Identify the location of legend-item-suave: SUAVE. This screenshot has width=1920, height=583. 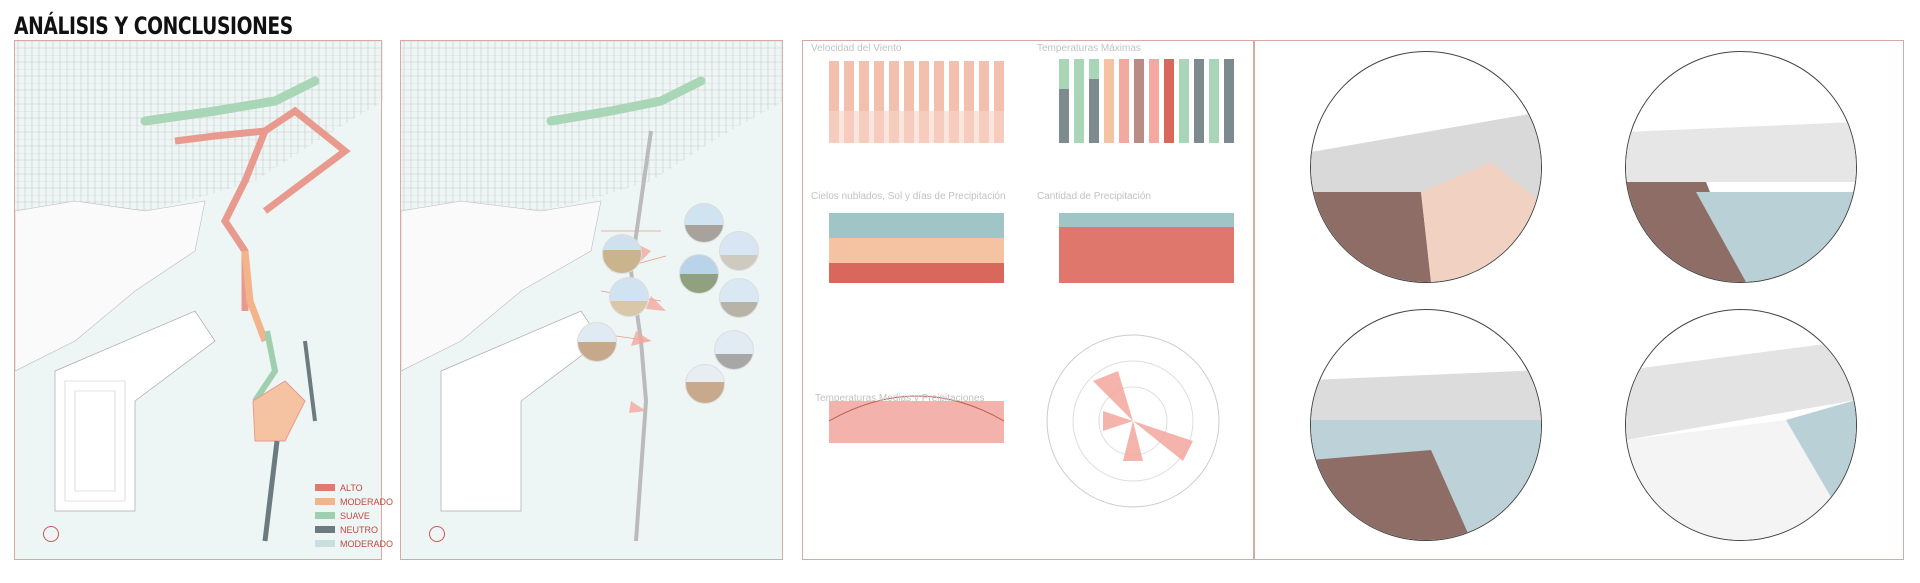
(354, 515).